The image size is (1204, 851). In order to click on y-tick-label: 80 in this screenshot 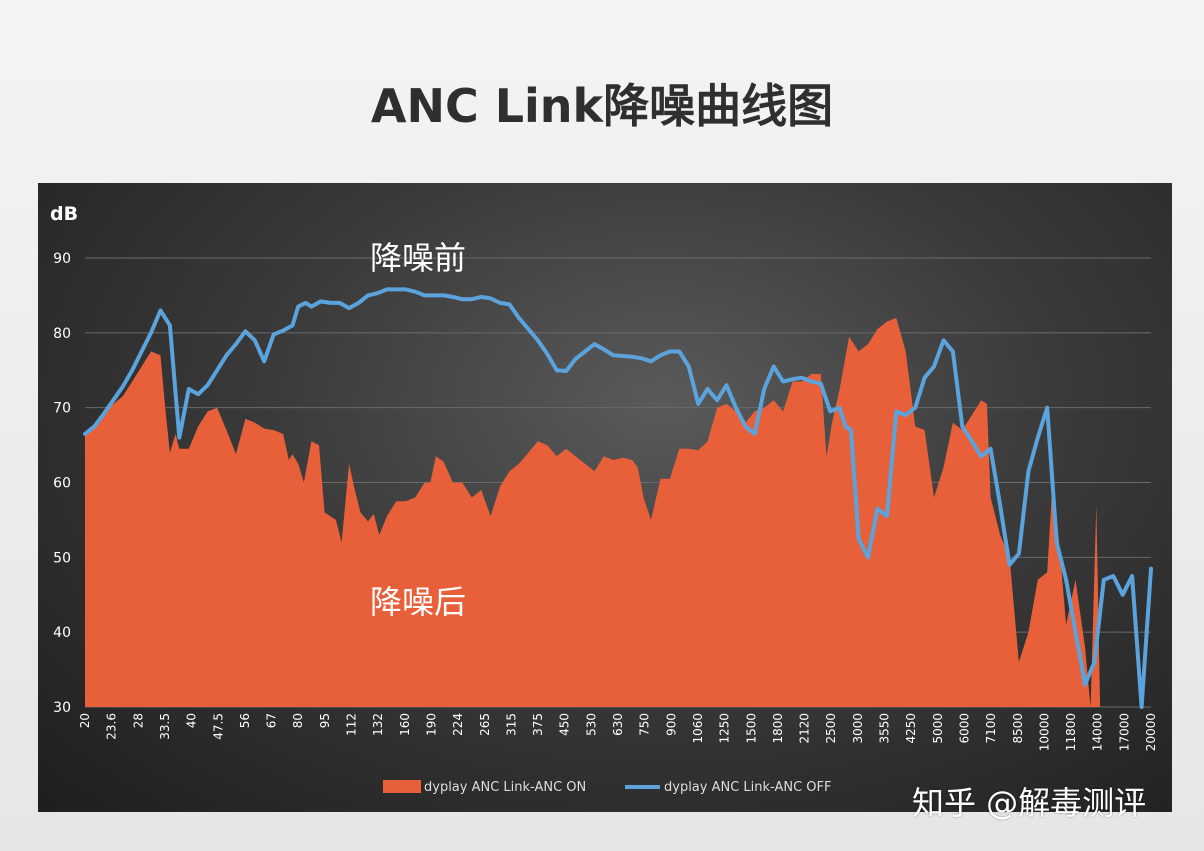, I will do `click(62, 334)`.